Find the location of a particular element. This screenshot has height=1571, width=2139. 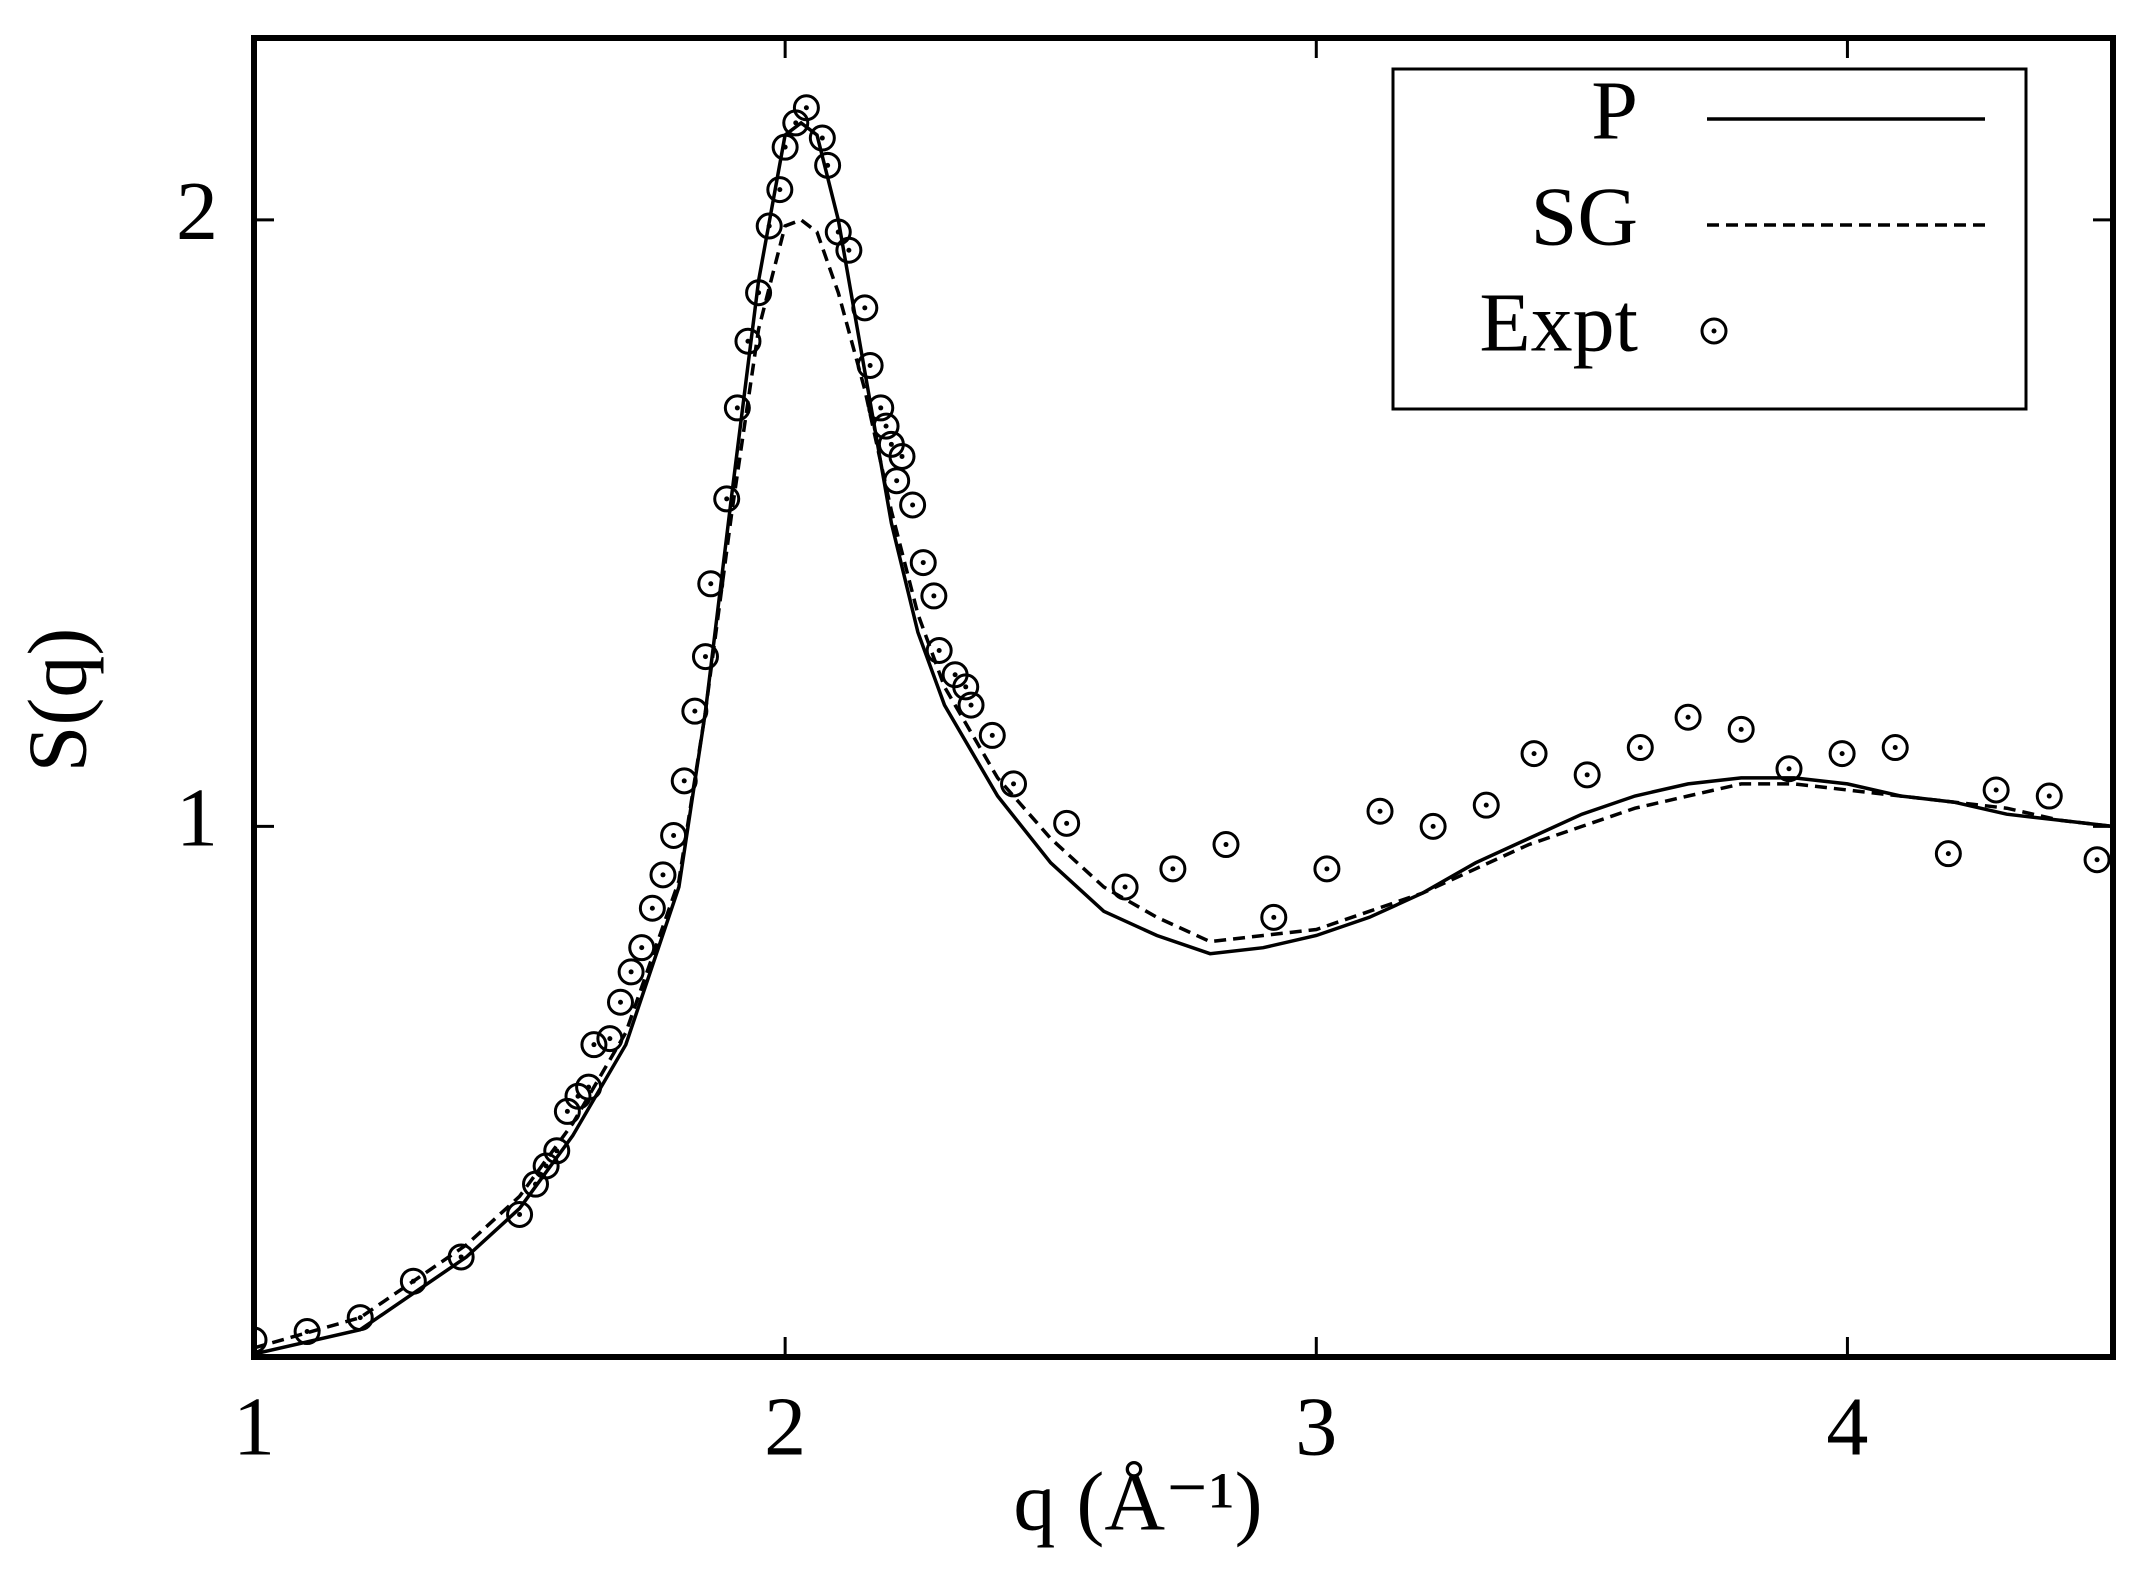

legend-box is located at coordinates (1709, 239).